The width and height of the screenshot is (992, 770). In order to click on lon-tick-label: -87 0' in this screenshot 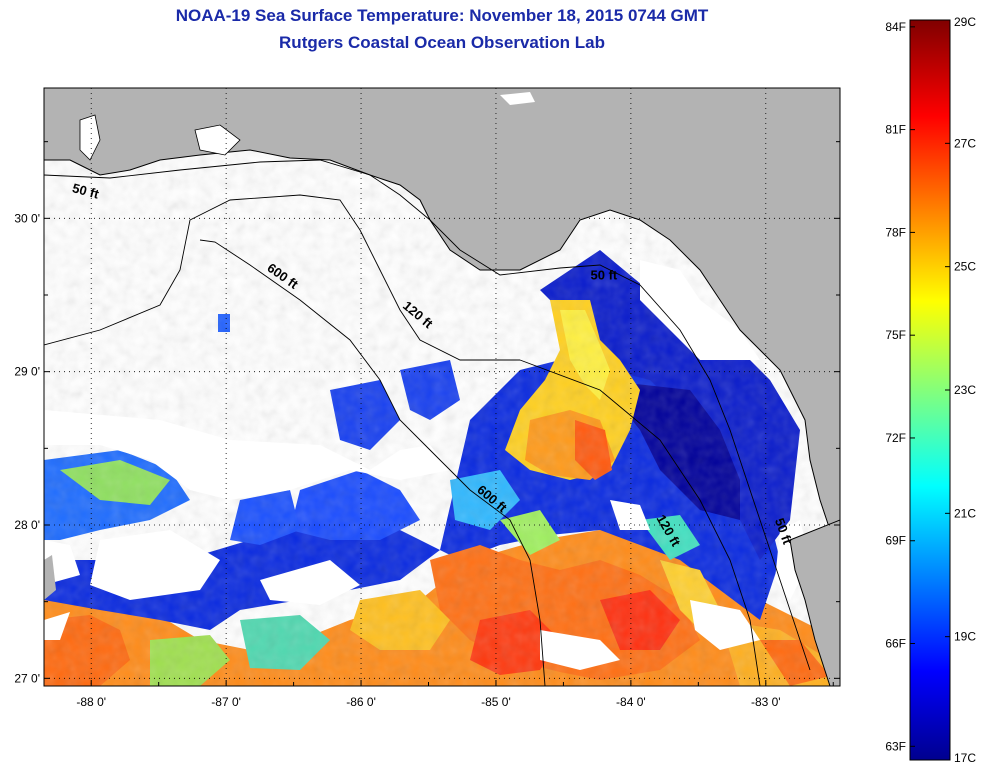, I will do `click(226, 702)`.